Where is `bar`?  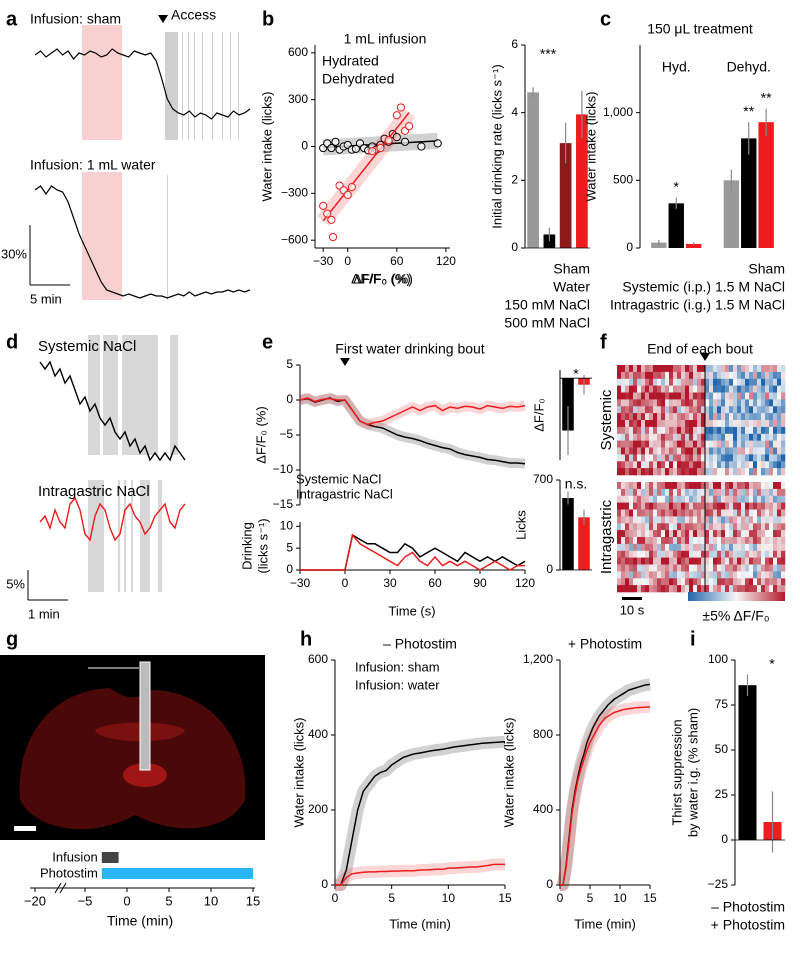 bar is located at coordinates (693, 245).